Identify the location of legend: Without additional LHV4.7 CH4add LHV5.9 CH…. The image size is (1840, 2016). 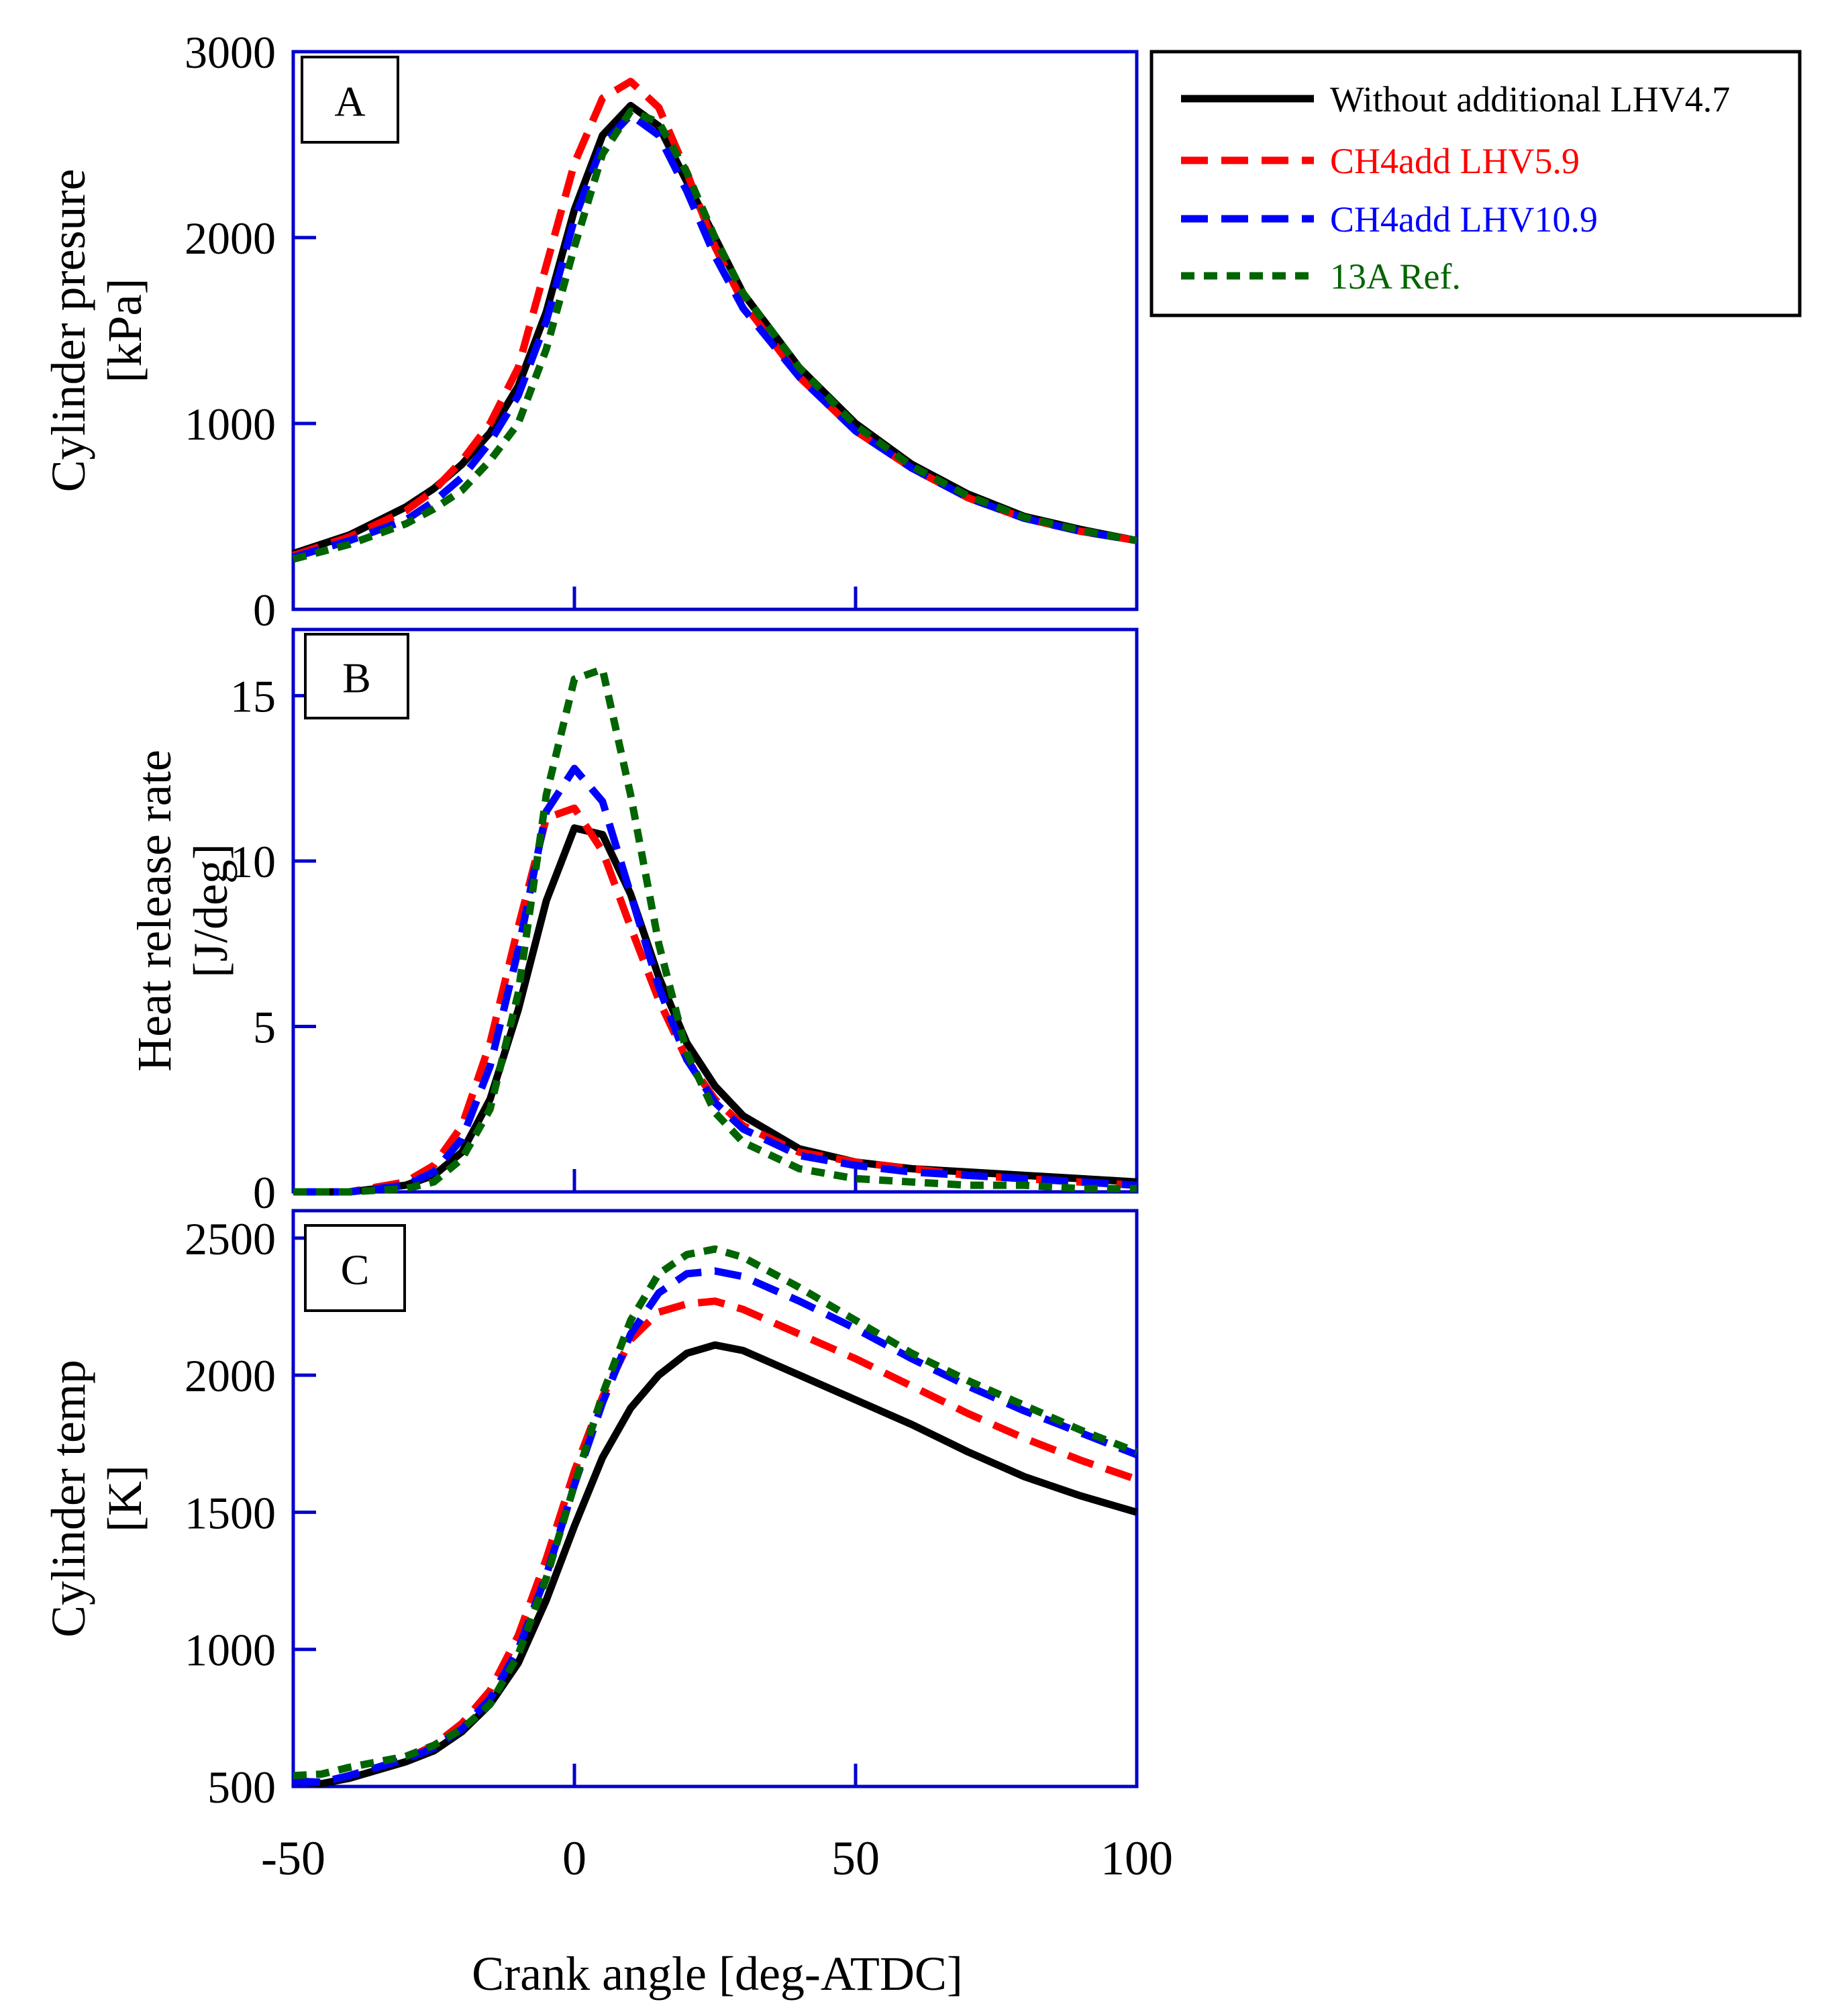
(1475, 183).